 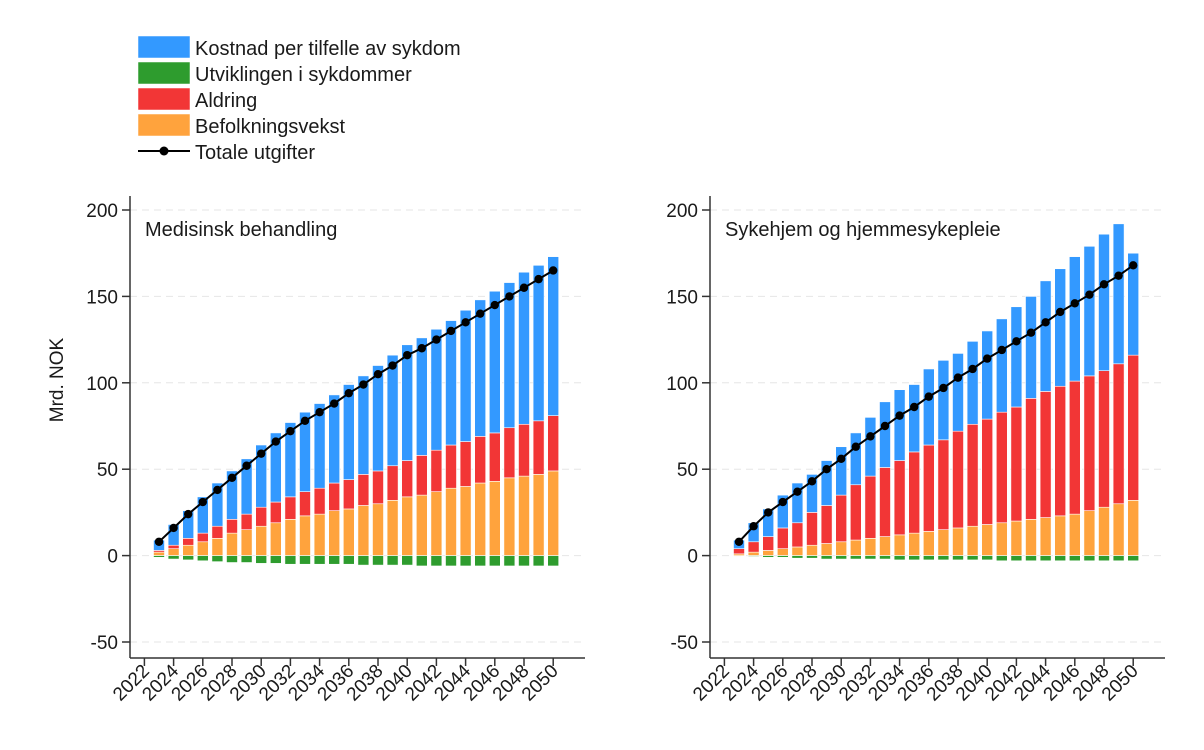 What do you see at coordinates (334, 496) in the screenshot?
I see `bar-aging-2035` at bounding box center [334, 496].